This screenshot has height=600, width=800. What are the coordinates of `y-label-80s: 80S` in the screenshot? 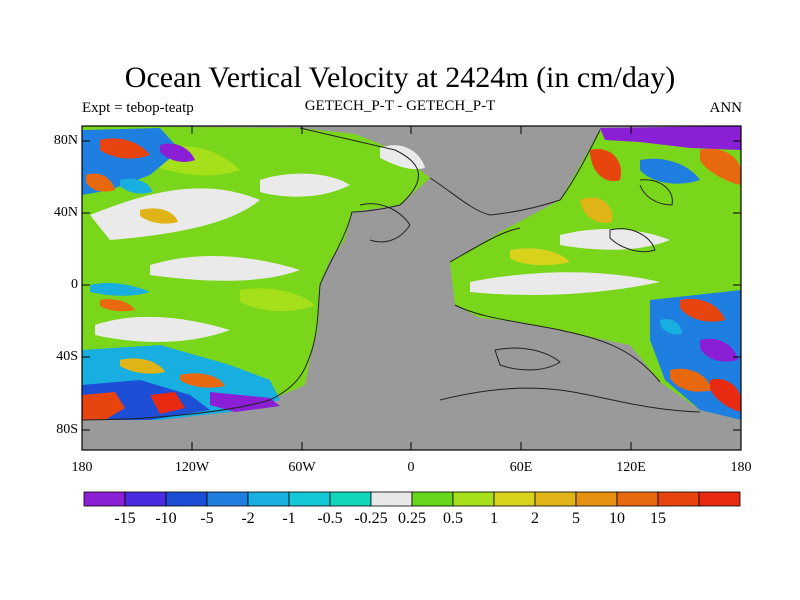 It's located at (67, 429).